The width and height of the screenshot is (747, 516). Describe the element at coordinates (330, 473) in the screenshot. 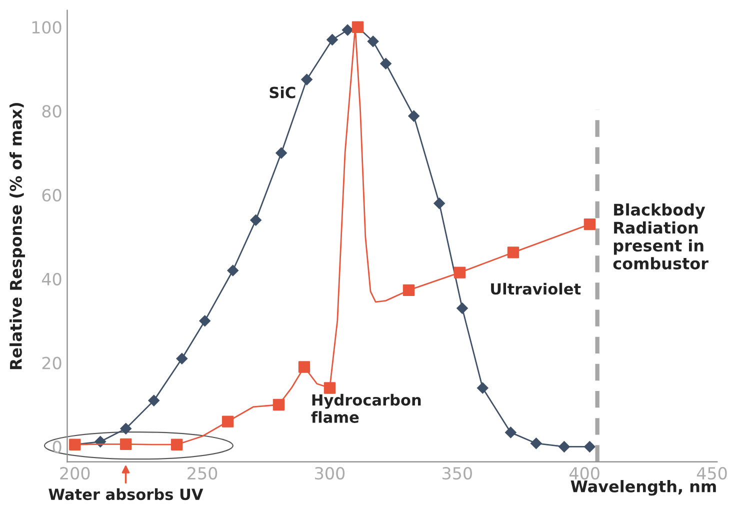

I see `x-tick-label: 300` at that location.